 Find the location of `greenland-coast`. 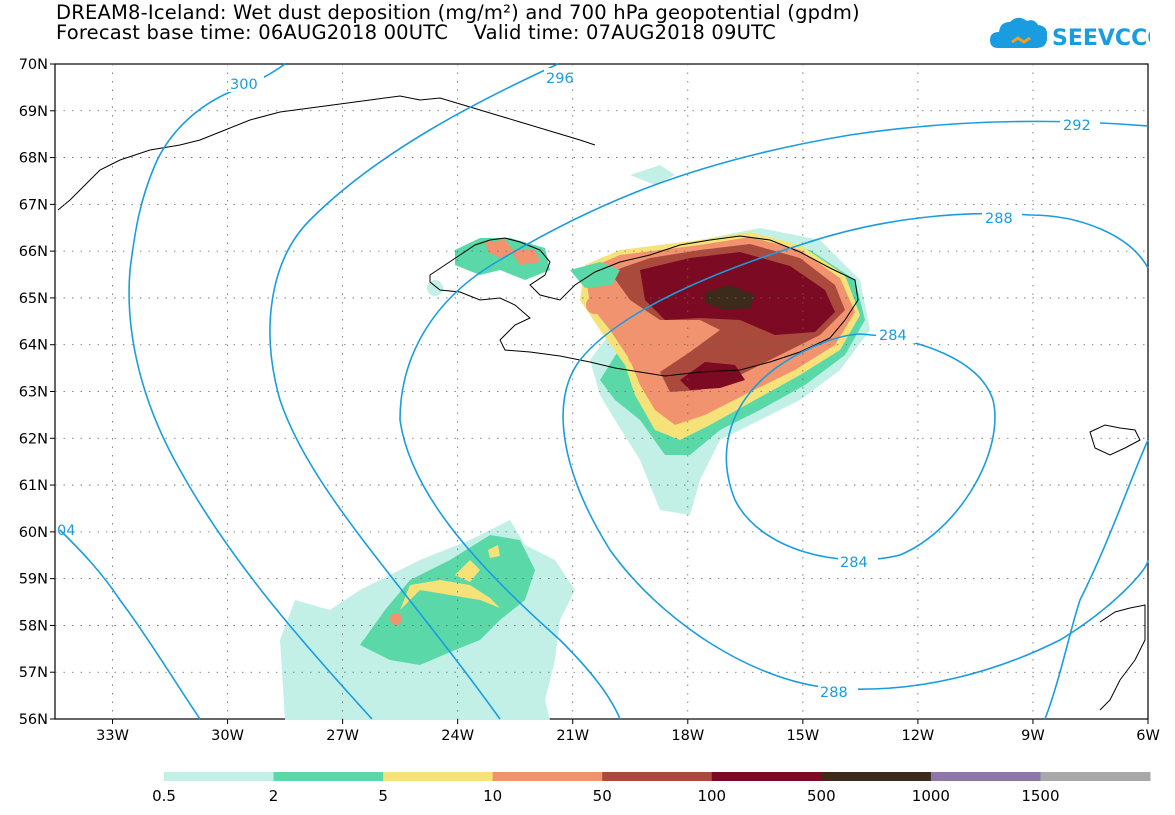

greenland-coast is located at coordinates (326, 153).